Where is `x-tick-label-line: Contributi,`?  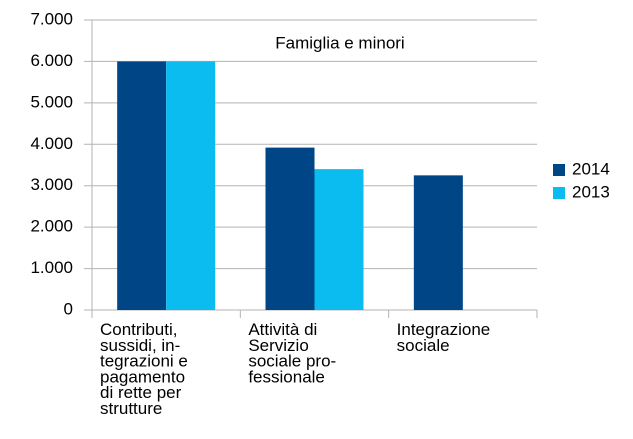
x-tick-label-line: Contributi, is located at coordinates (138, 329).